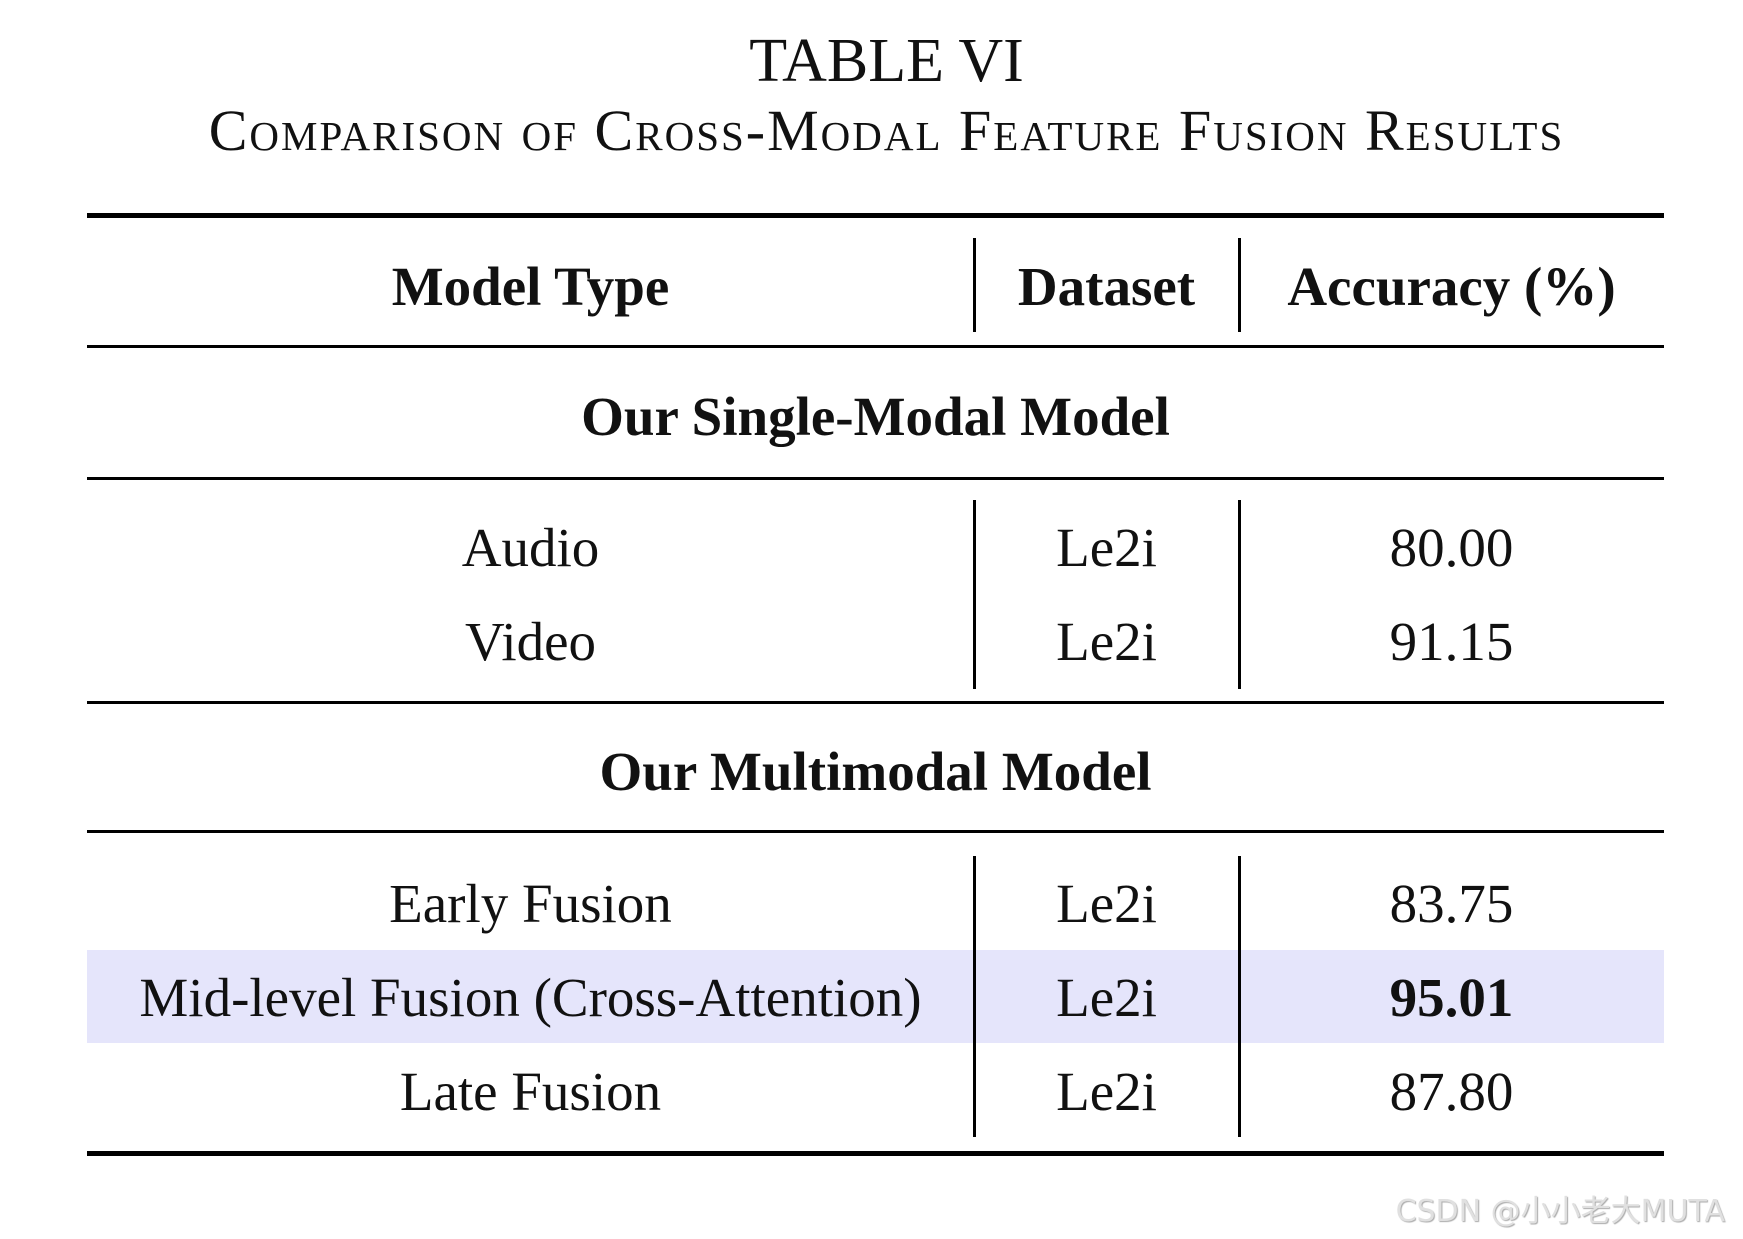  Describe the element at coordinates (530, 903) in the screenshot. I see `row-model: Early Fusion` at that location.